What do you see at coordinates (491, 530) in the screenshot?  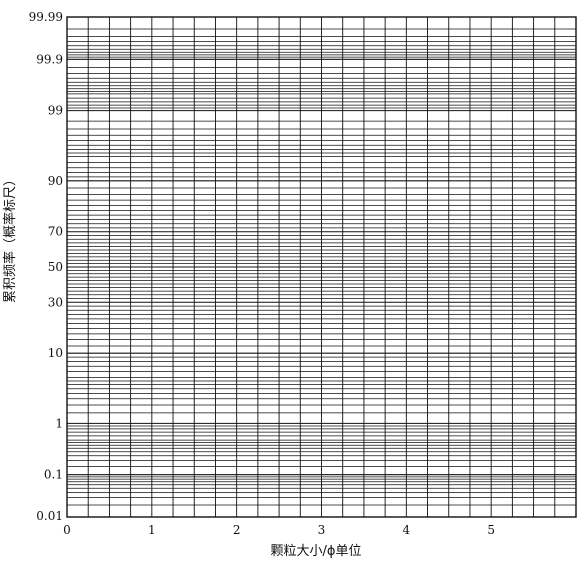 I see `x-tick-label: 5` at bounding box center [491, 530].